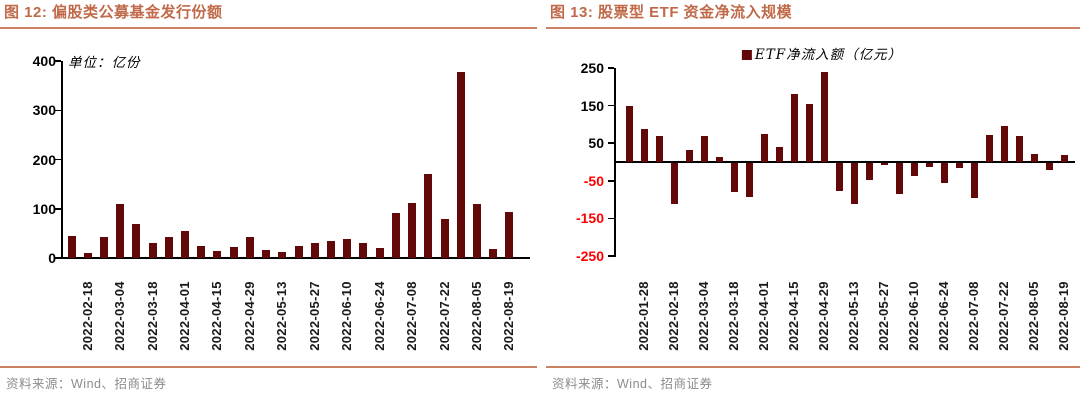 The width and height of the screenshot is (1080, 400). What do you see at coordinates (592, 105) in the screenshot?
I see `y-tick-label: 150` at bounding box center [592, 105].